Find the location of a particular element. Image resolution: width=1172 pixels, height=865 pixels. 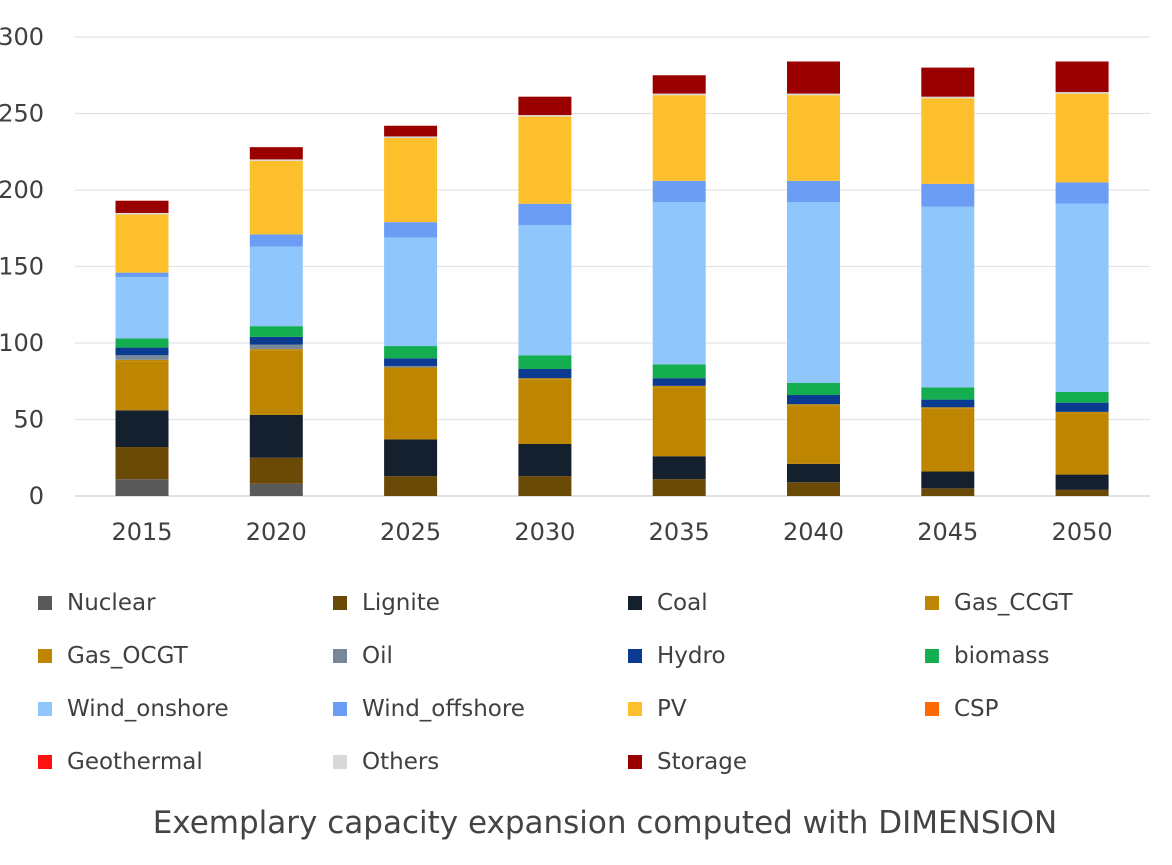

bar-segment-nuclear-2020 is located at coordinates (276, 489).